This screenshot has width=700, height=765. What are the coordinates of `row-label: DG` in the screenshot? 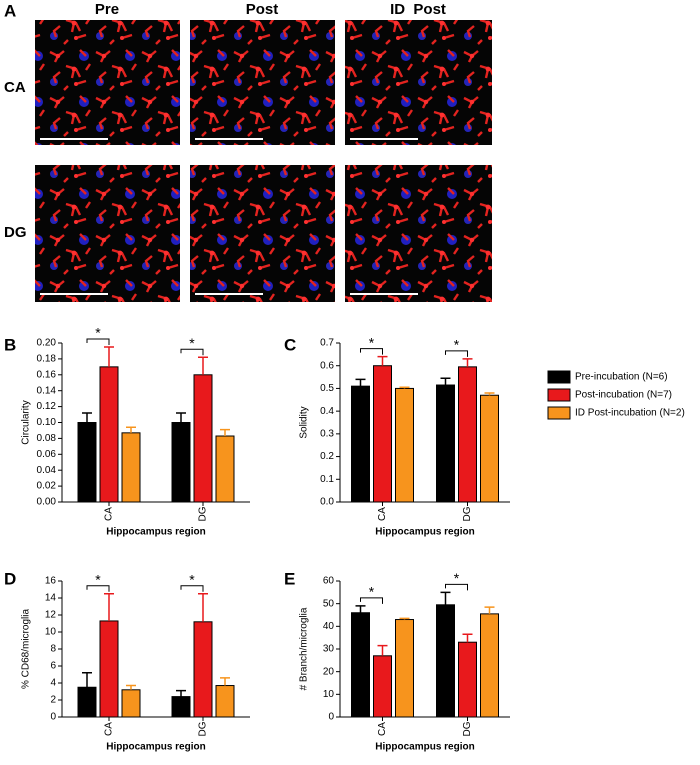 It's located at (15, 232).